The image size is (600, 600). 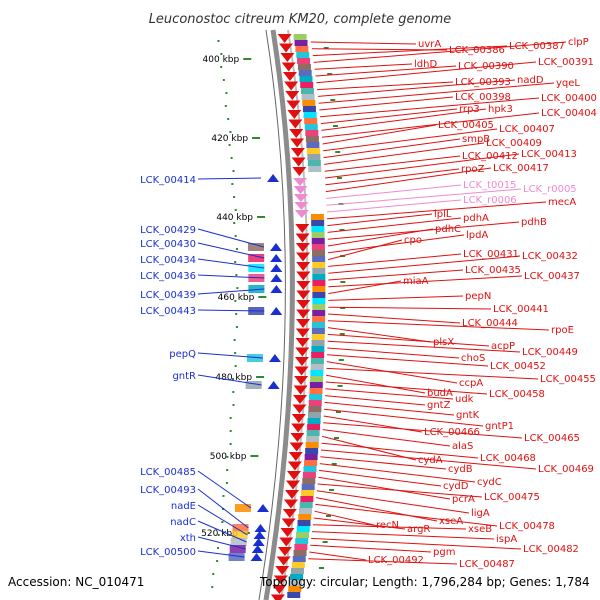 I want to click on reverse-gene-label: LCK_00441, so click(x=521, y=309).